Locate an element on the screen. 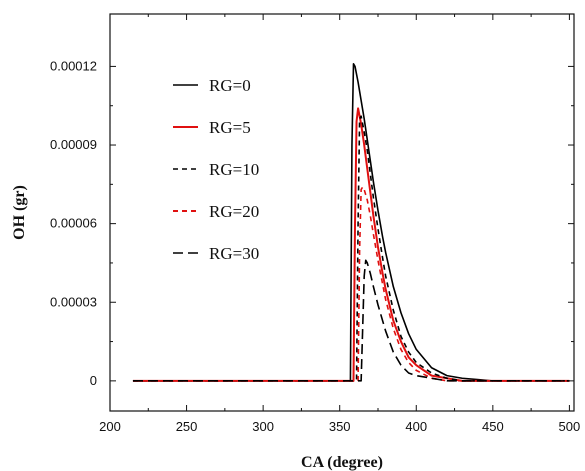 The image size is (585, 471). legend-label: RG=0 is located at coordinates (230, 85).